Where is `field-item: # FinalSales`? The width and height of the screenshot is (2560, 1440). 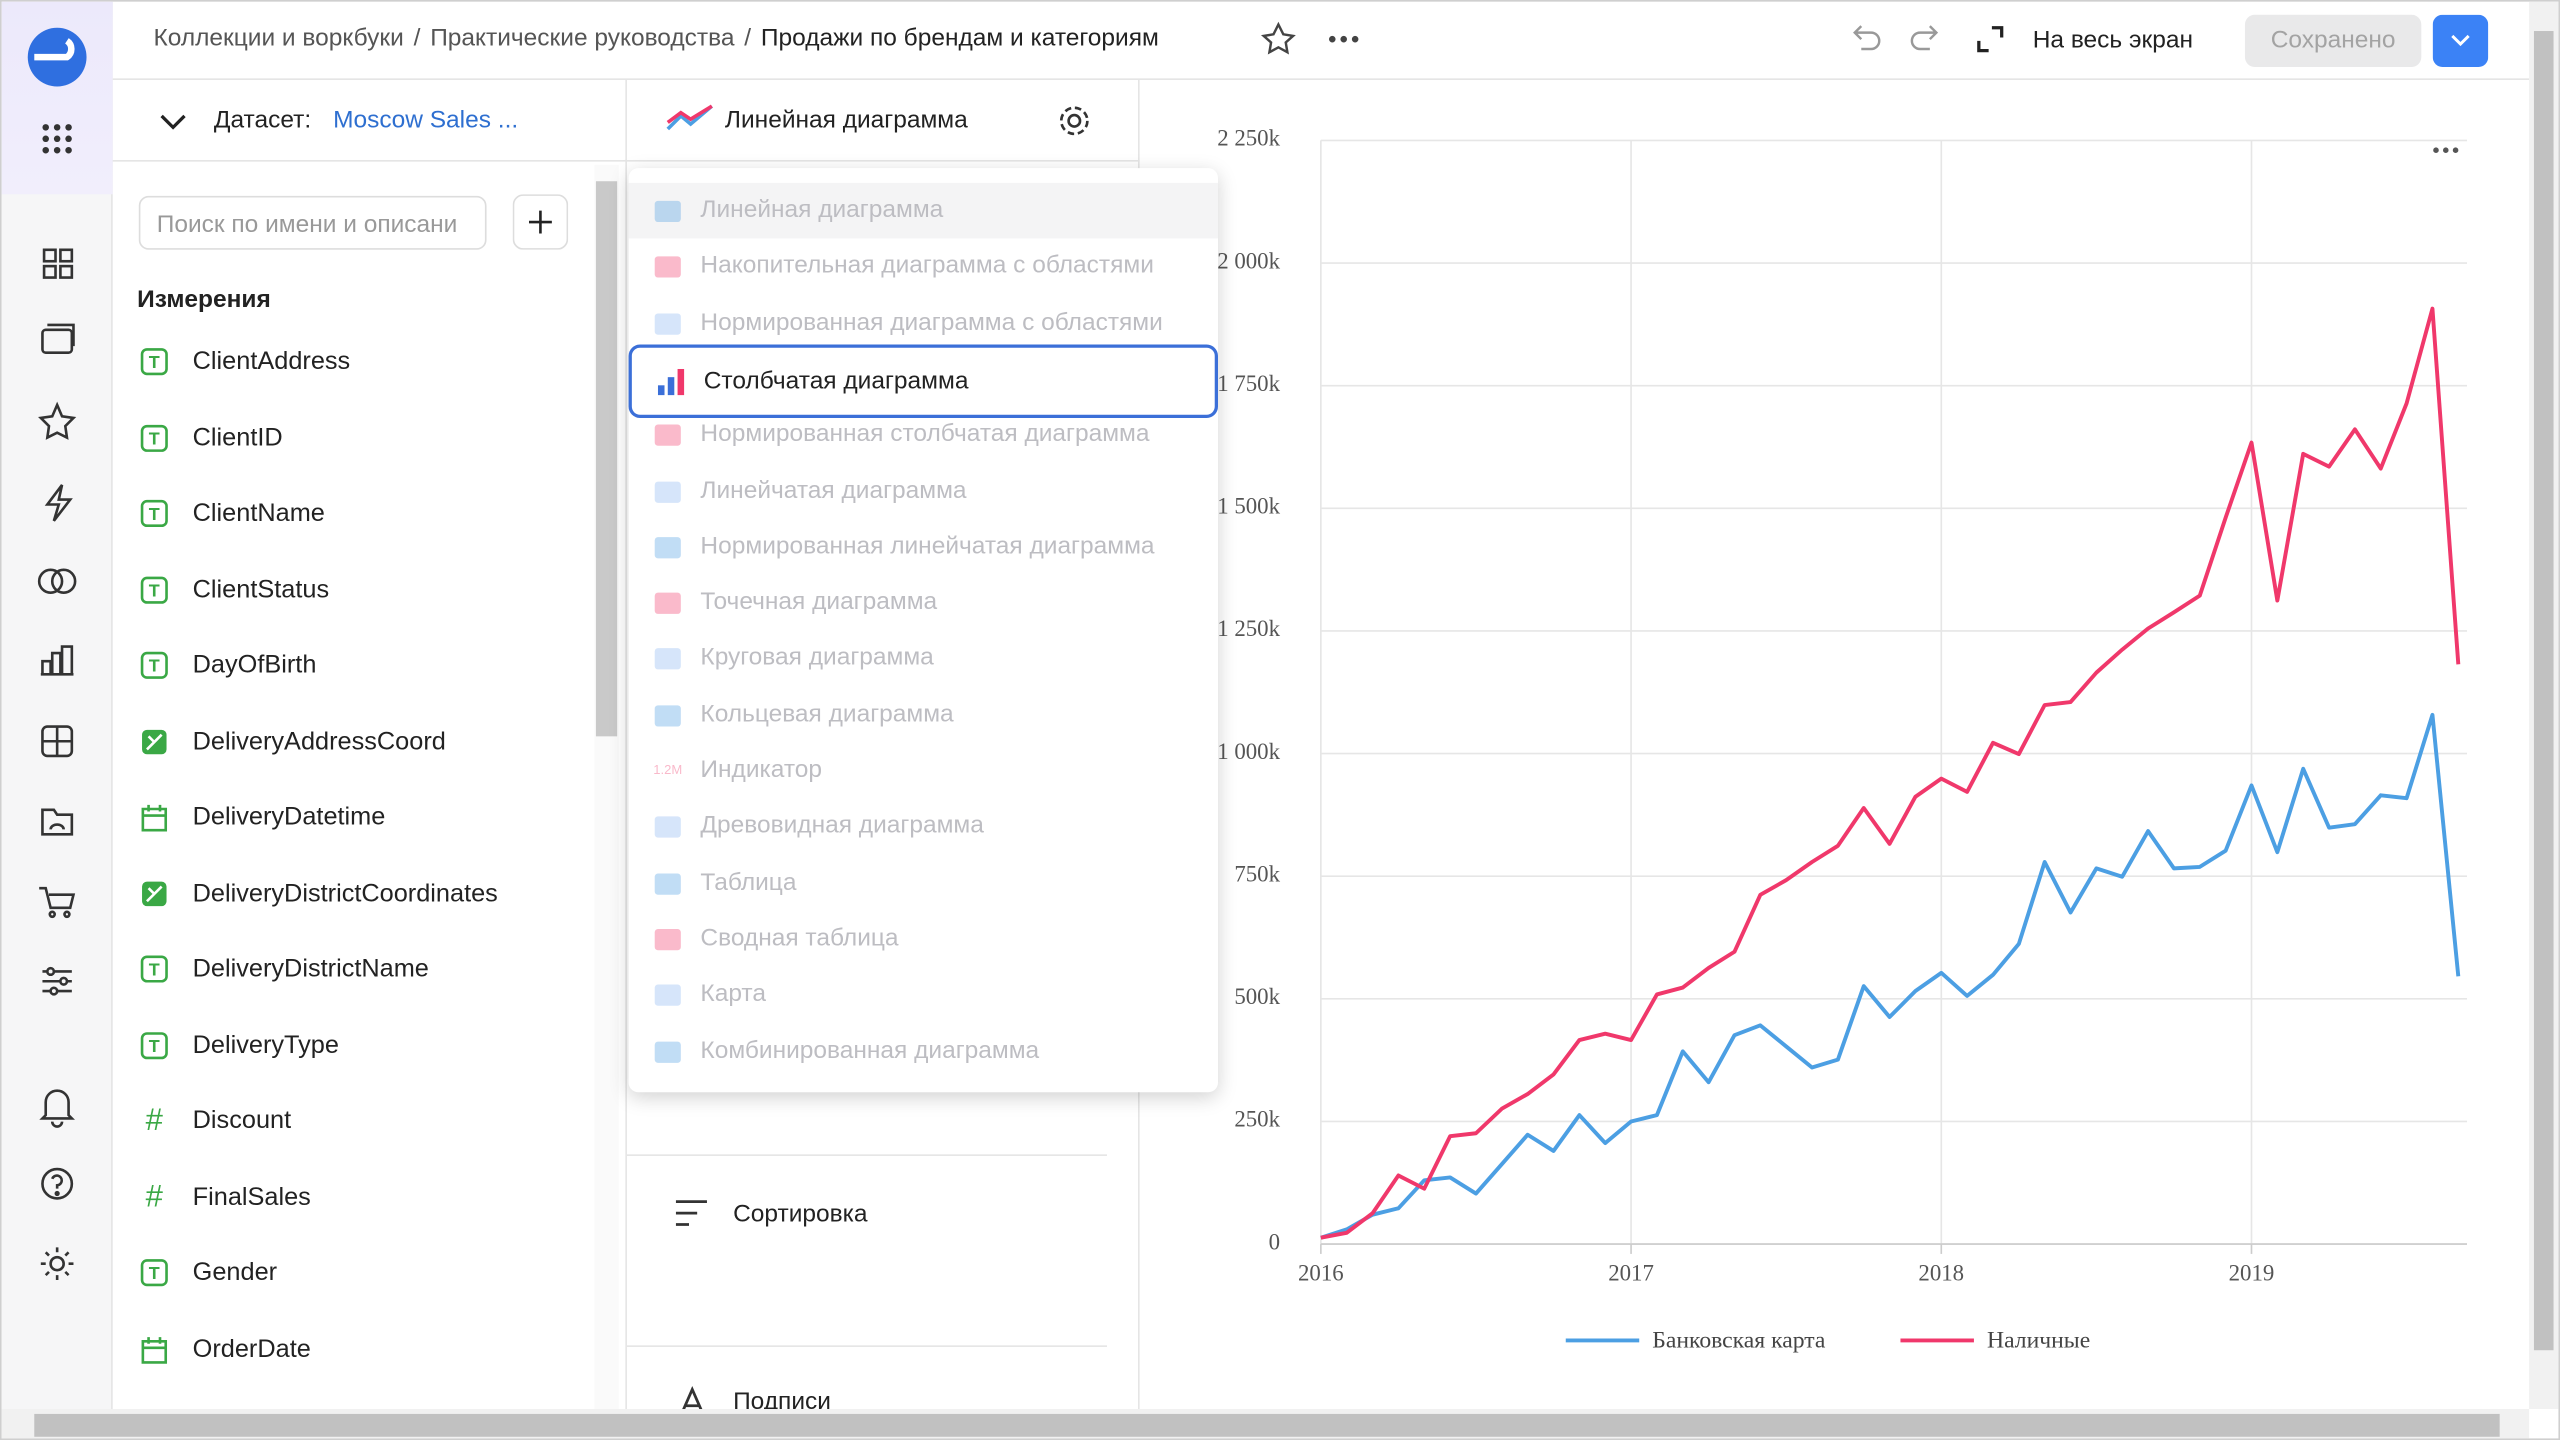 field-item: # FinalSales is located at coordinates (357, 1198).